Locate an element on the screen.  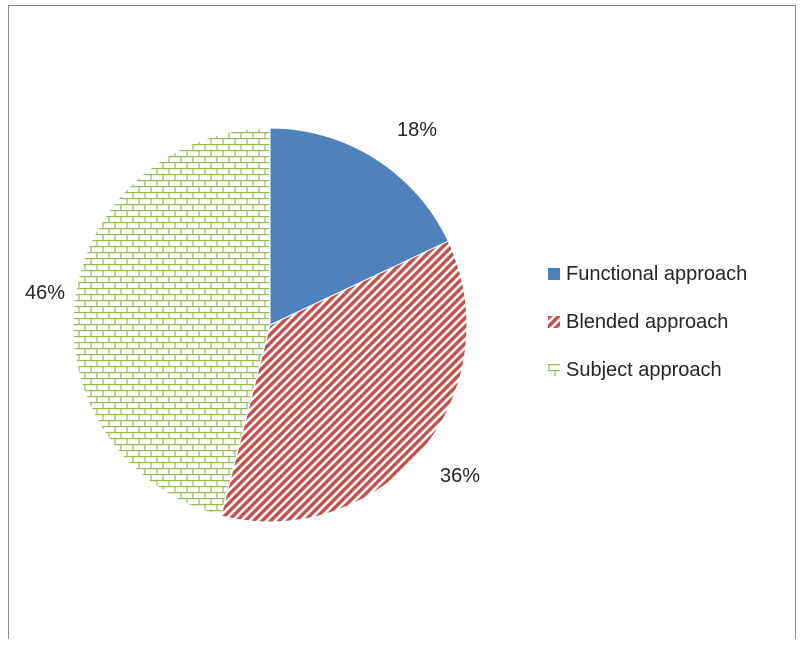
data-label-subject: 46% is located at coordinates (45, 293).